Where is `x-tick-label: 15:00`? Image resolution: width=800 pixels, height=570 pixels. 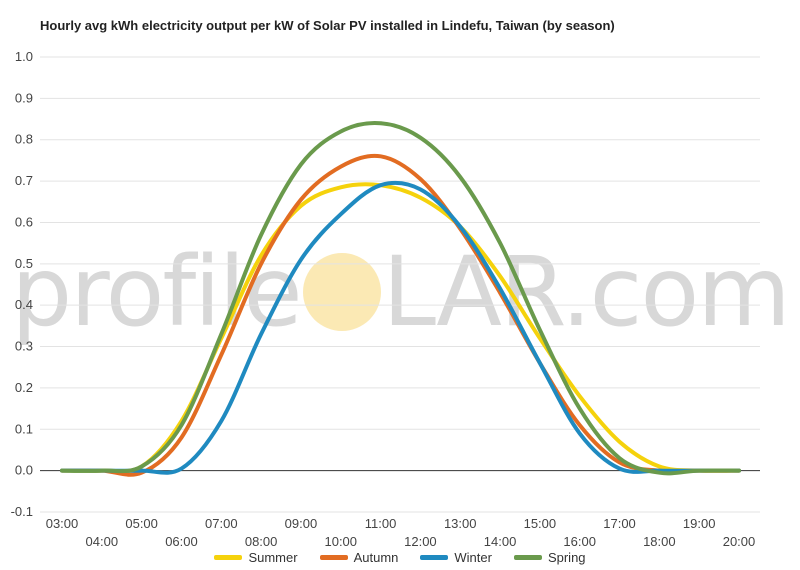 x-tick-label: 15:00 is located at coordinates (540, 523).